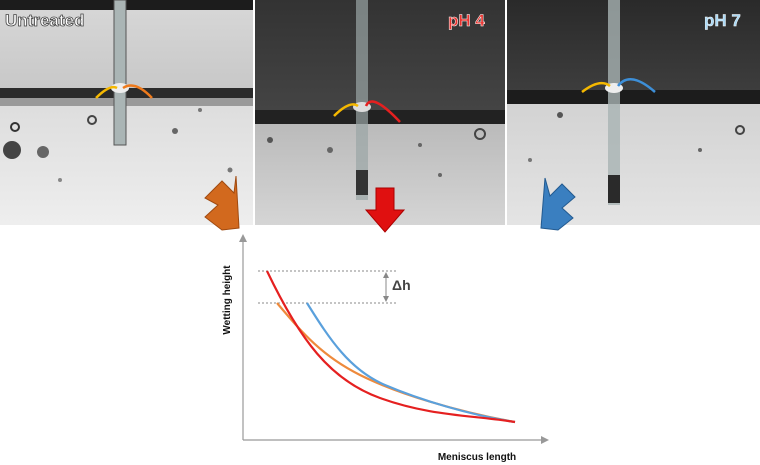 The width and height of the screenshot is (760, 465). Describe the element at coordinates (385, 210) in the screenshot. I see `arrow-red` at that location.